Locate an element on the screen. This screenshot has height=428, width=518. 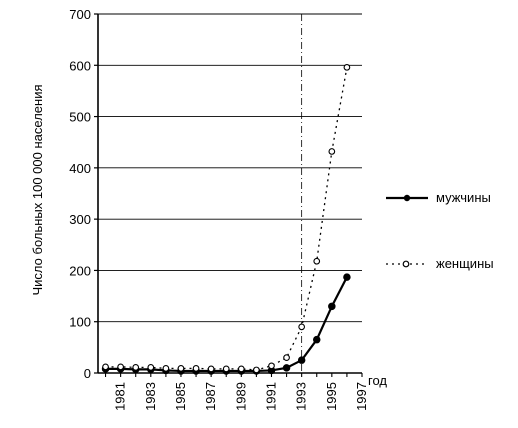
series-line-men is located at coordinates (226, 324).